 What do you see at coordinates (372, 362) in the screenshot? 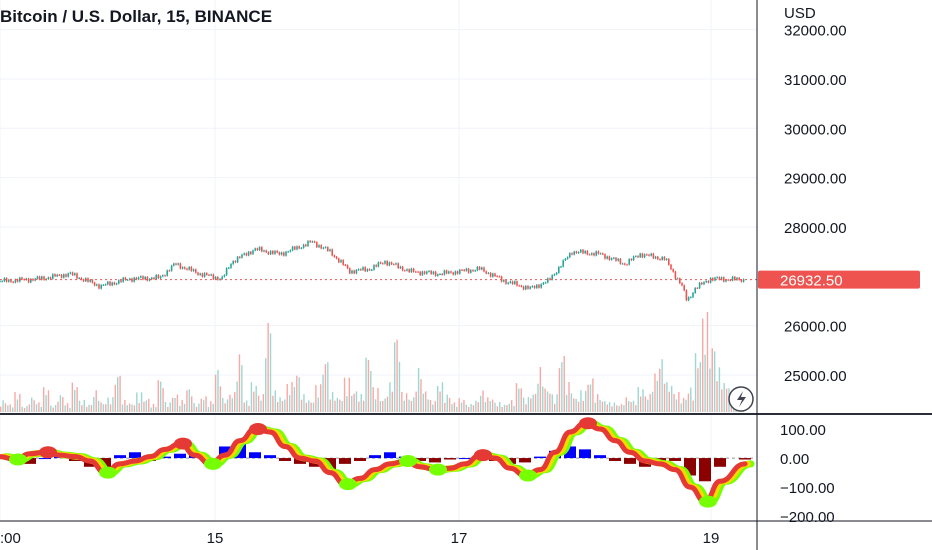
I see `volume-bars` at bounding box center [372, 362].